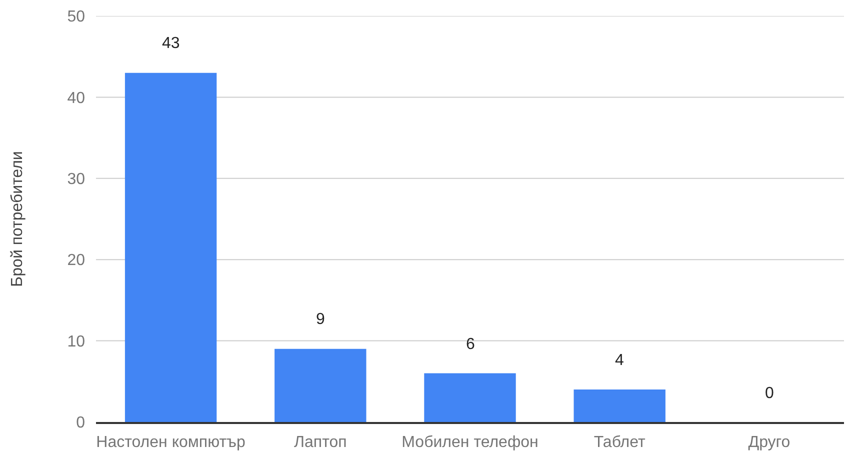 The height and width of the screenshot is (452, 846). I want to click on data-label: 9, so click(320, 319).